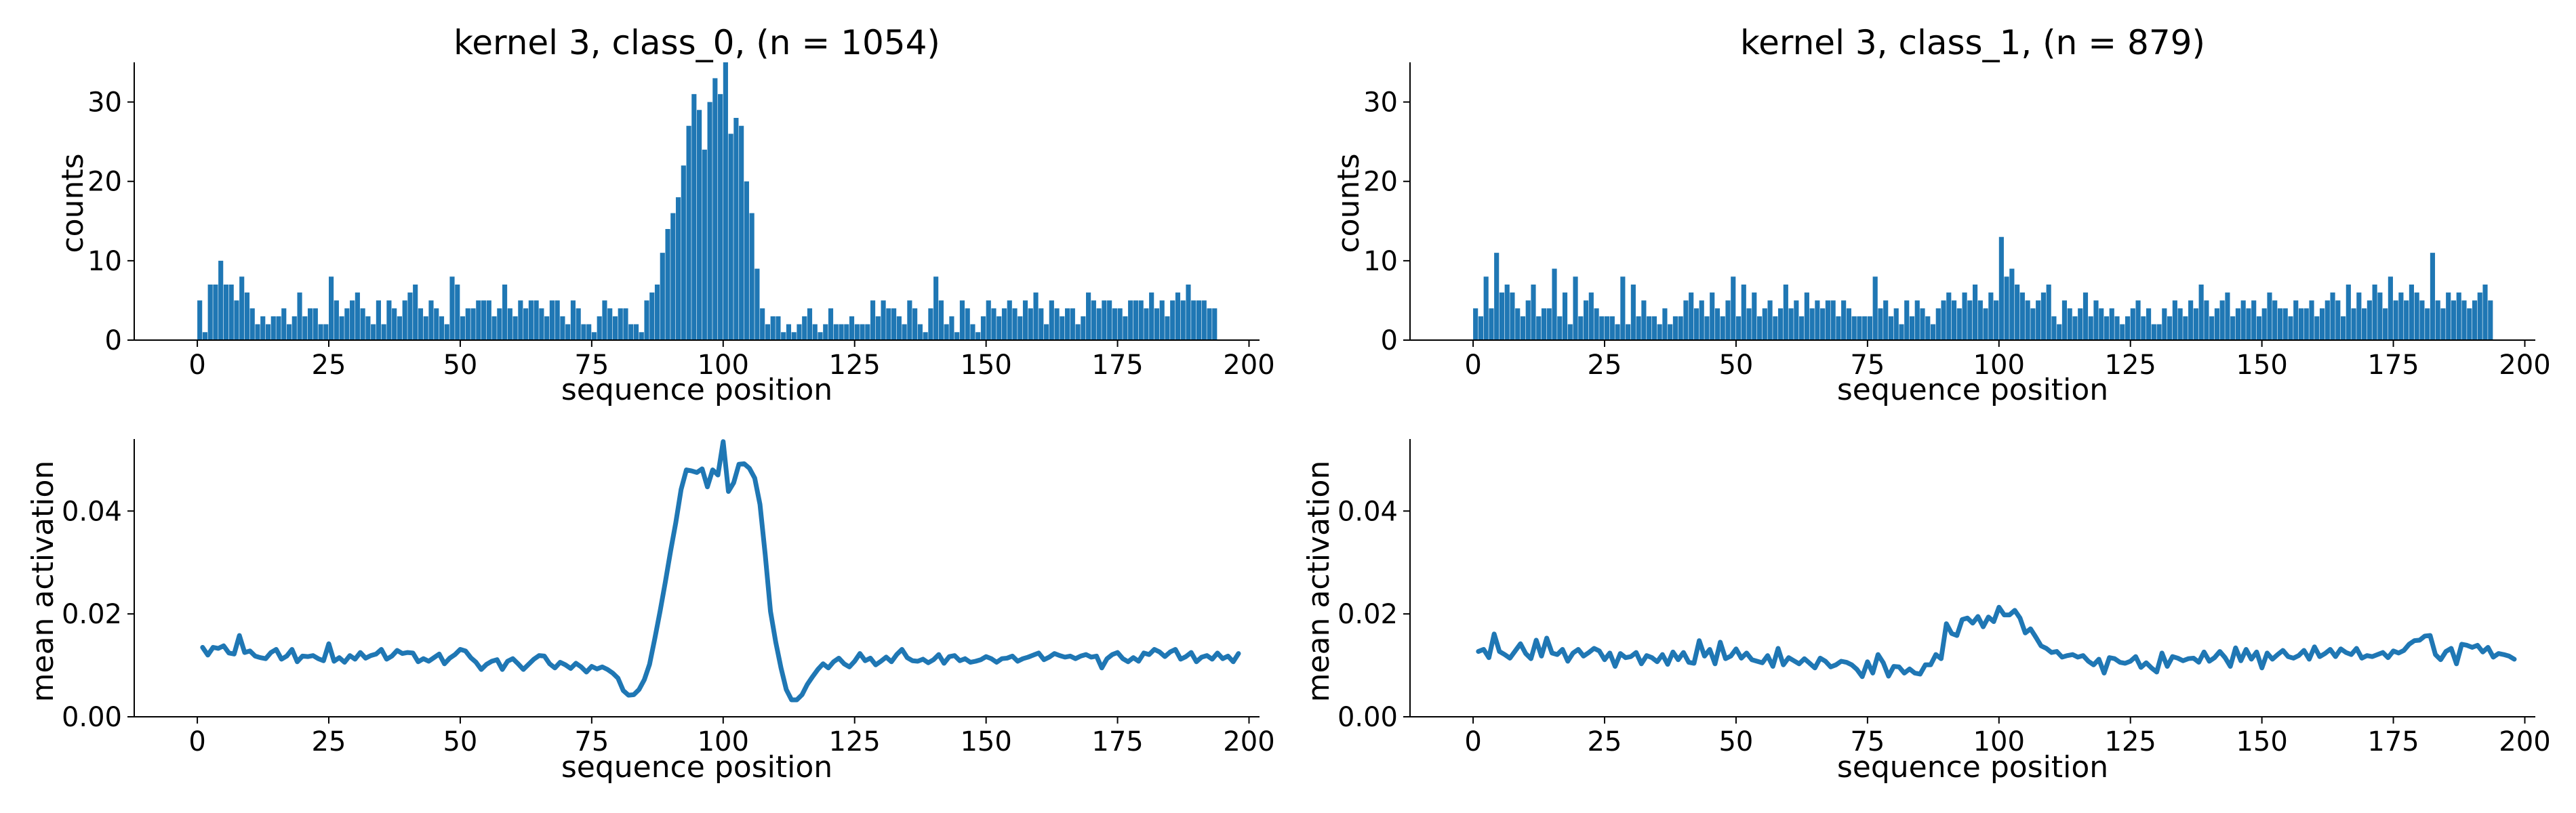 The image size is (2576, 813). What do you see at coordinates (697, 42) in the screenshot?
I see `panel-title: kernel 3, class_0, (n = 1054)` at bounding box center [697, 42].